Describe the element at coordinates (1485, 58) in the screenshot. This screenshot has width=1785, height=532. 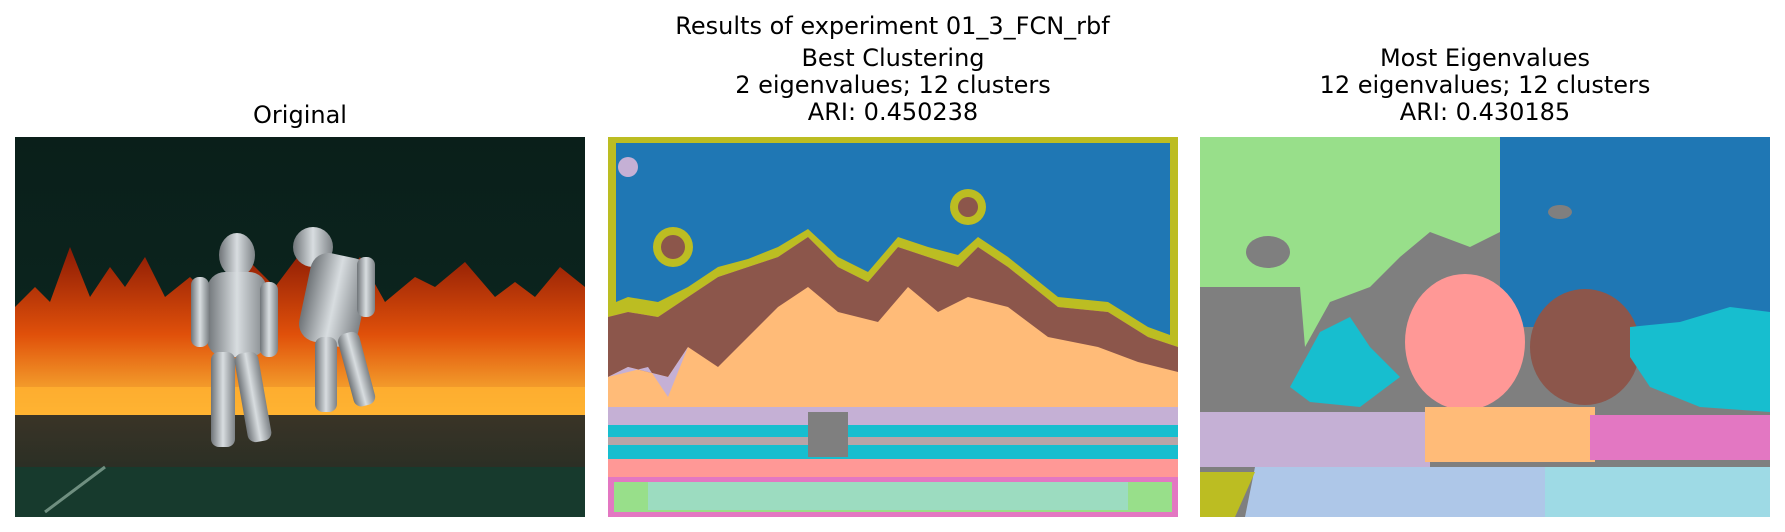
I see `panel-most-title-line1: Most Eigenvalues` at that location.